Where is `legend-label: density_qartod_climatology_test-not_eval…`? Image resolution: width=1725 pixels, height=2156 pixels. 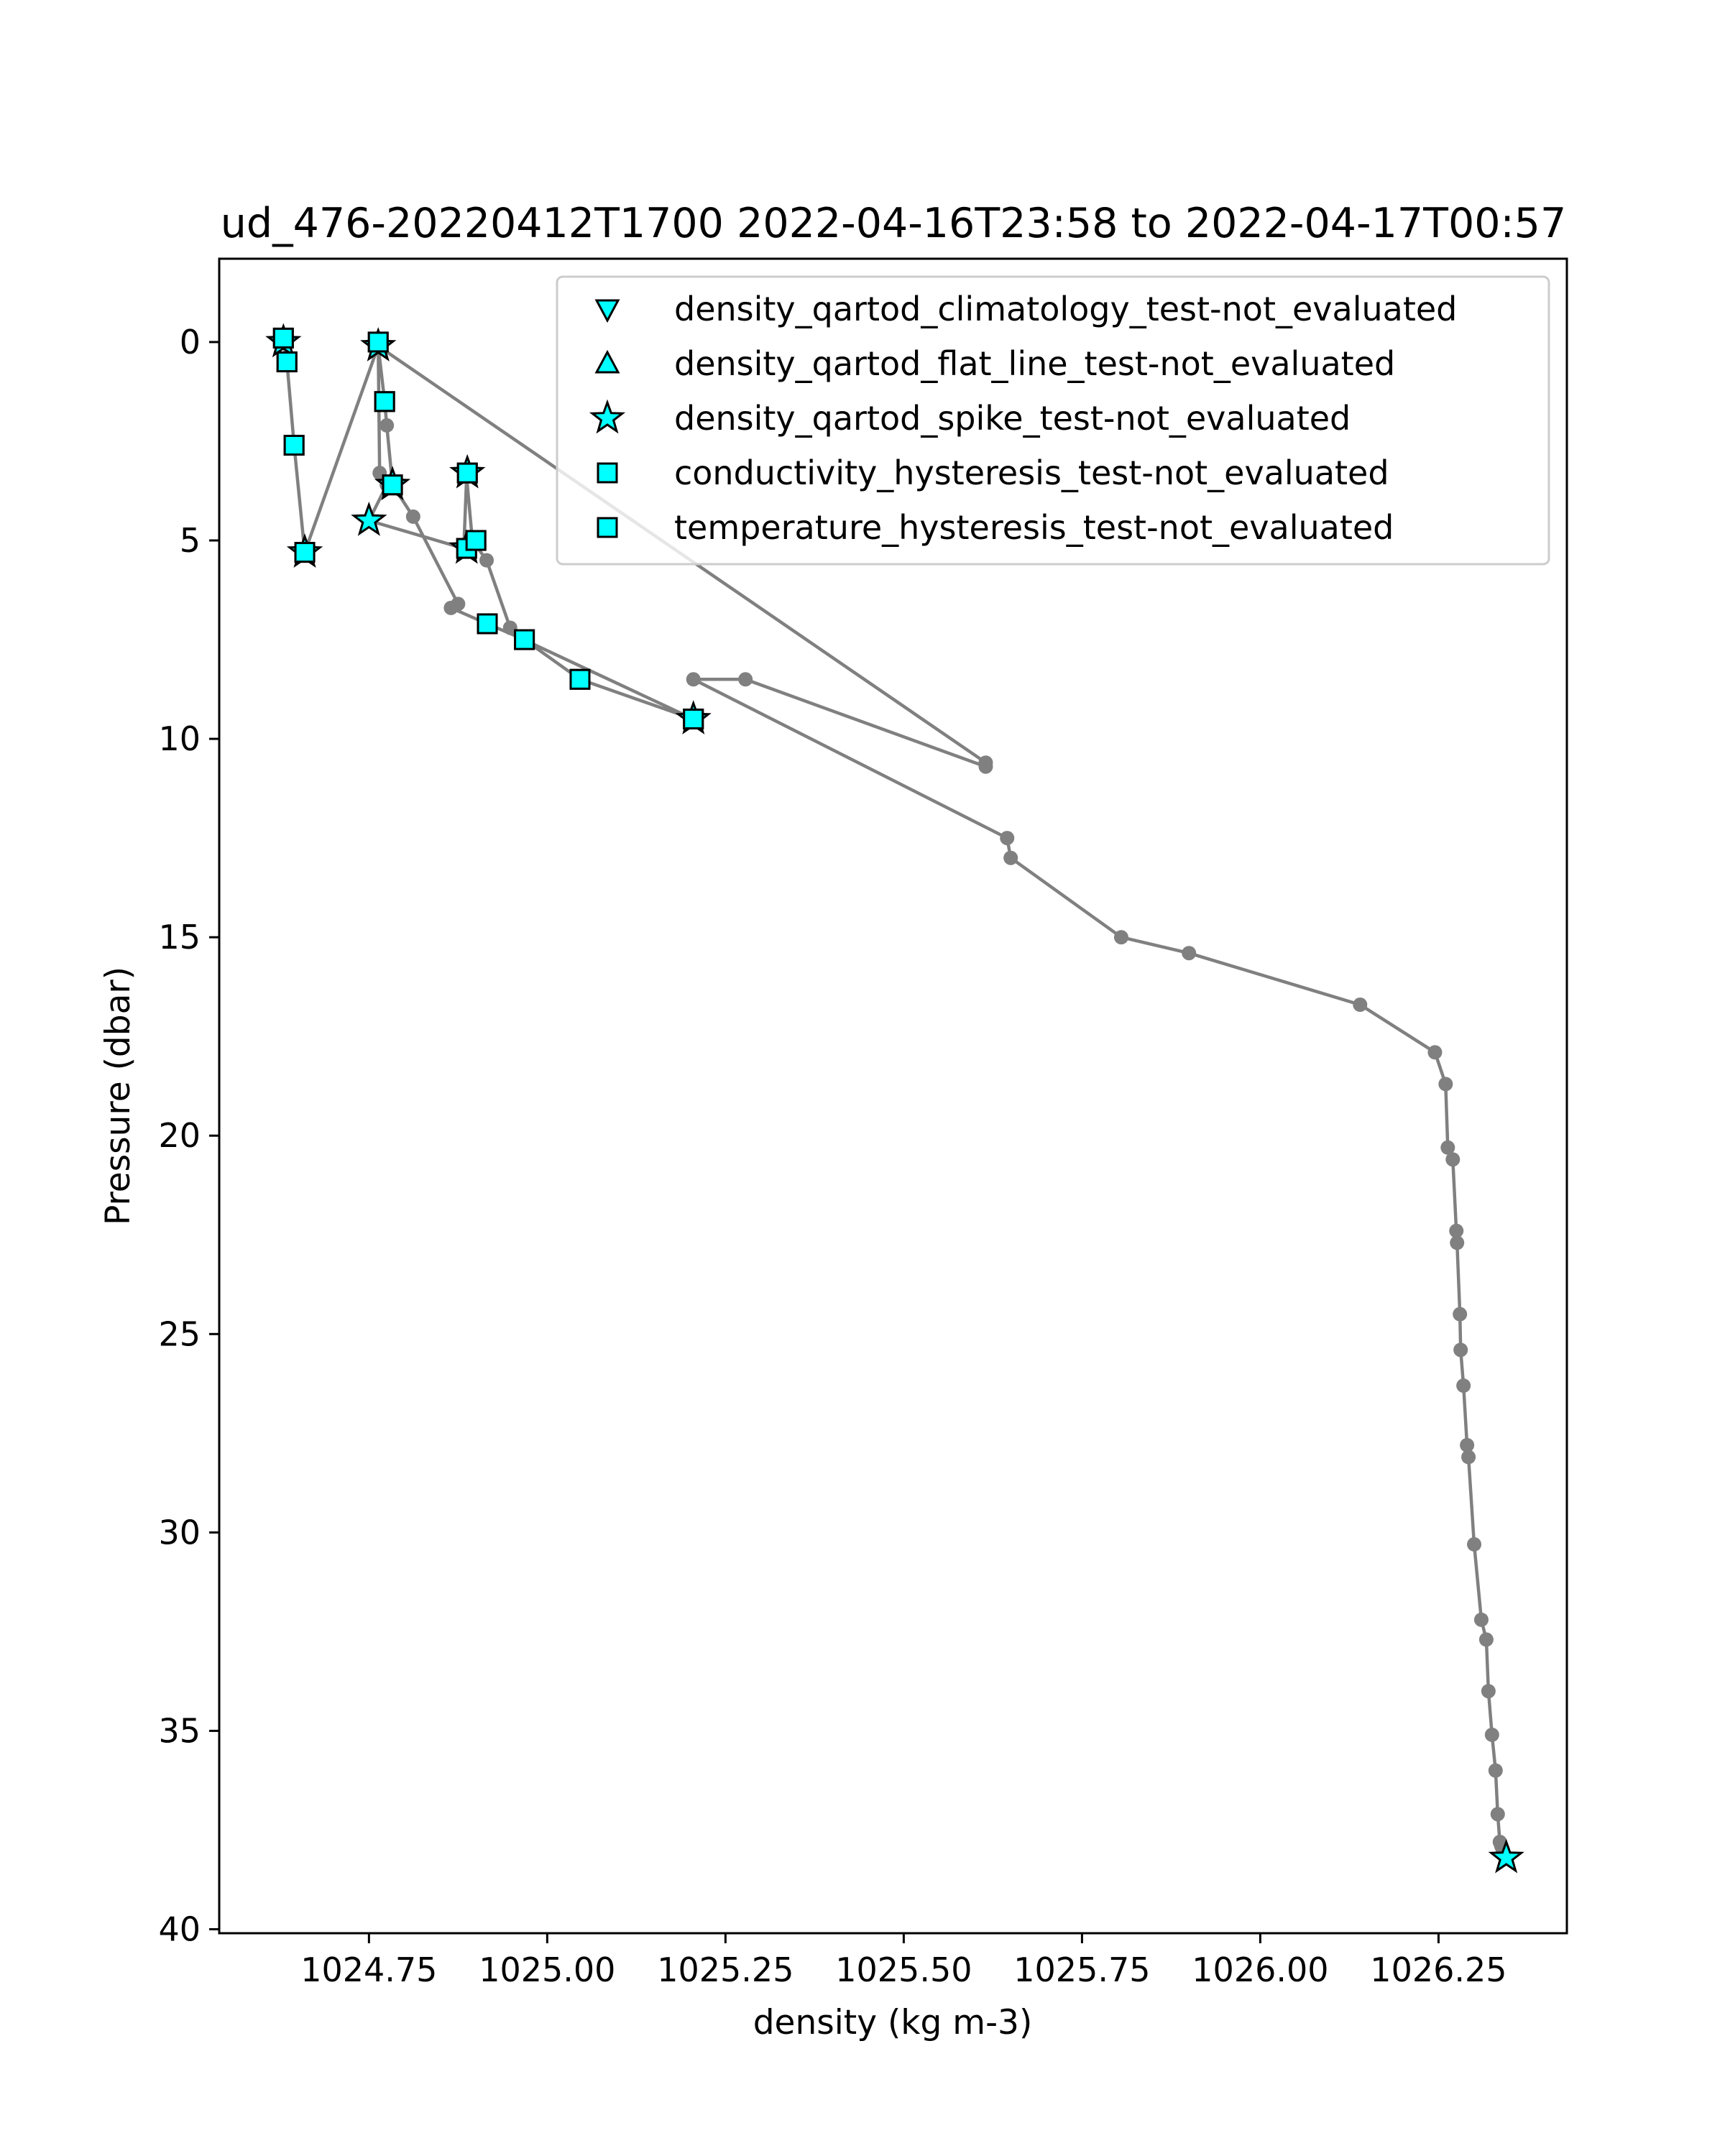 legend-label: density_qartod_climatology_test-not_eval… is located at coordinates (1065, 309).